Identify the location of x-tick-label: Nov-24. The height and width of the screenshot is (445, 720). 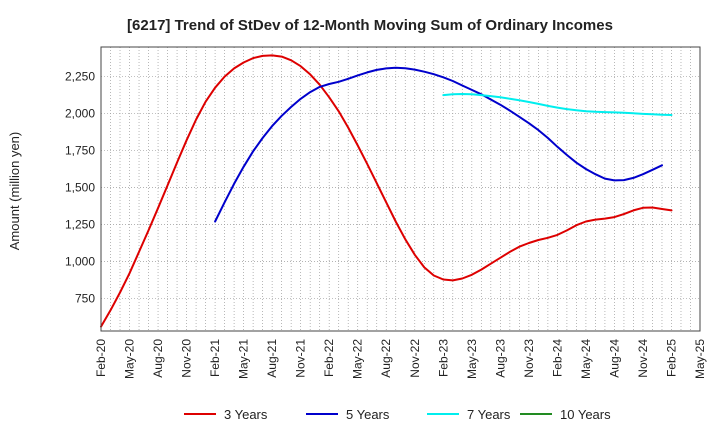
(643, 358).